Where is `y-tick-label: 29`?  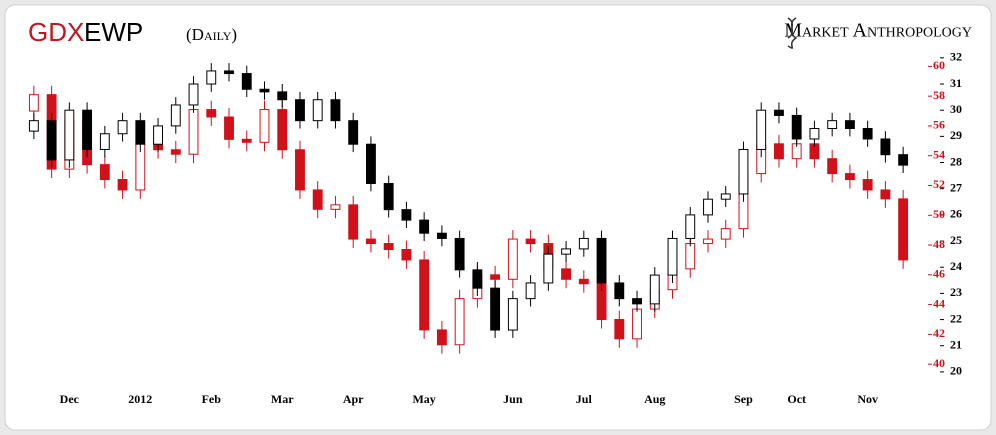 y-tick-label: 29 is located at coordinates (956, 135).